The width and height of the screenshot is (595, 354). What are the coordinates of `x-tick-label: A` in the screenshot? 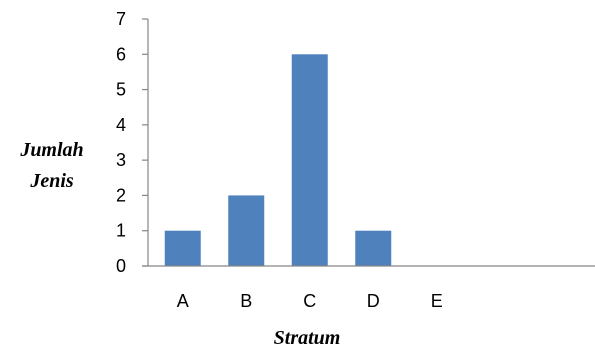 It's located at (183, 301).